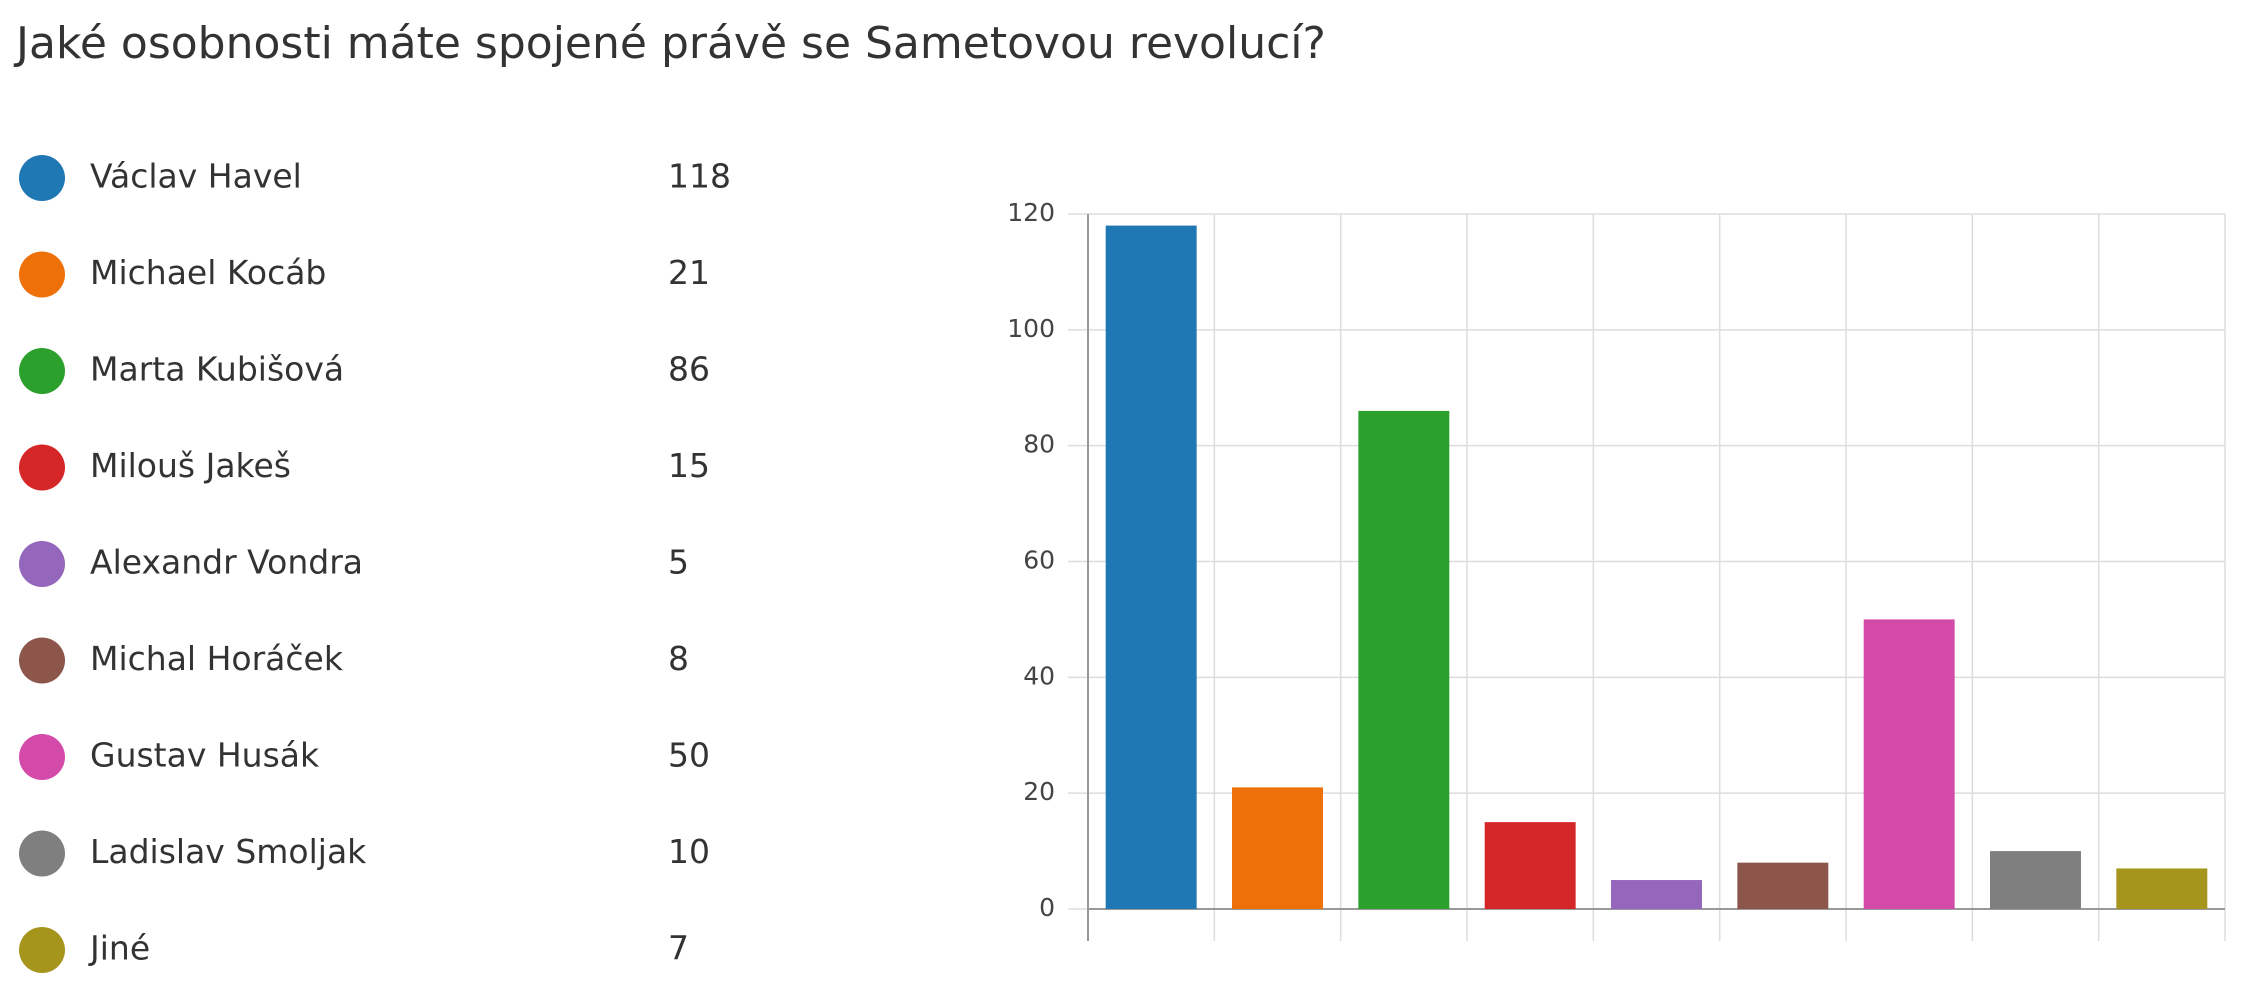 The width and height of the screenshot is (2251, 1000). Describe the element at coordinates (689, 272) in the screenshot. I see `legend-value: 21` at that location.